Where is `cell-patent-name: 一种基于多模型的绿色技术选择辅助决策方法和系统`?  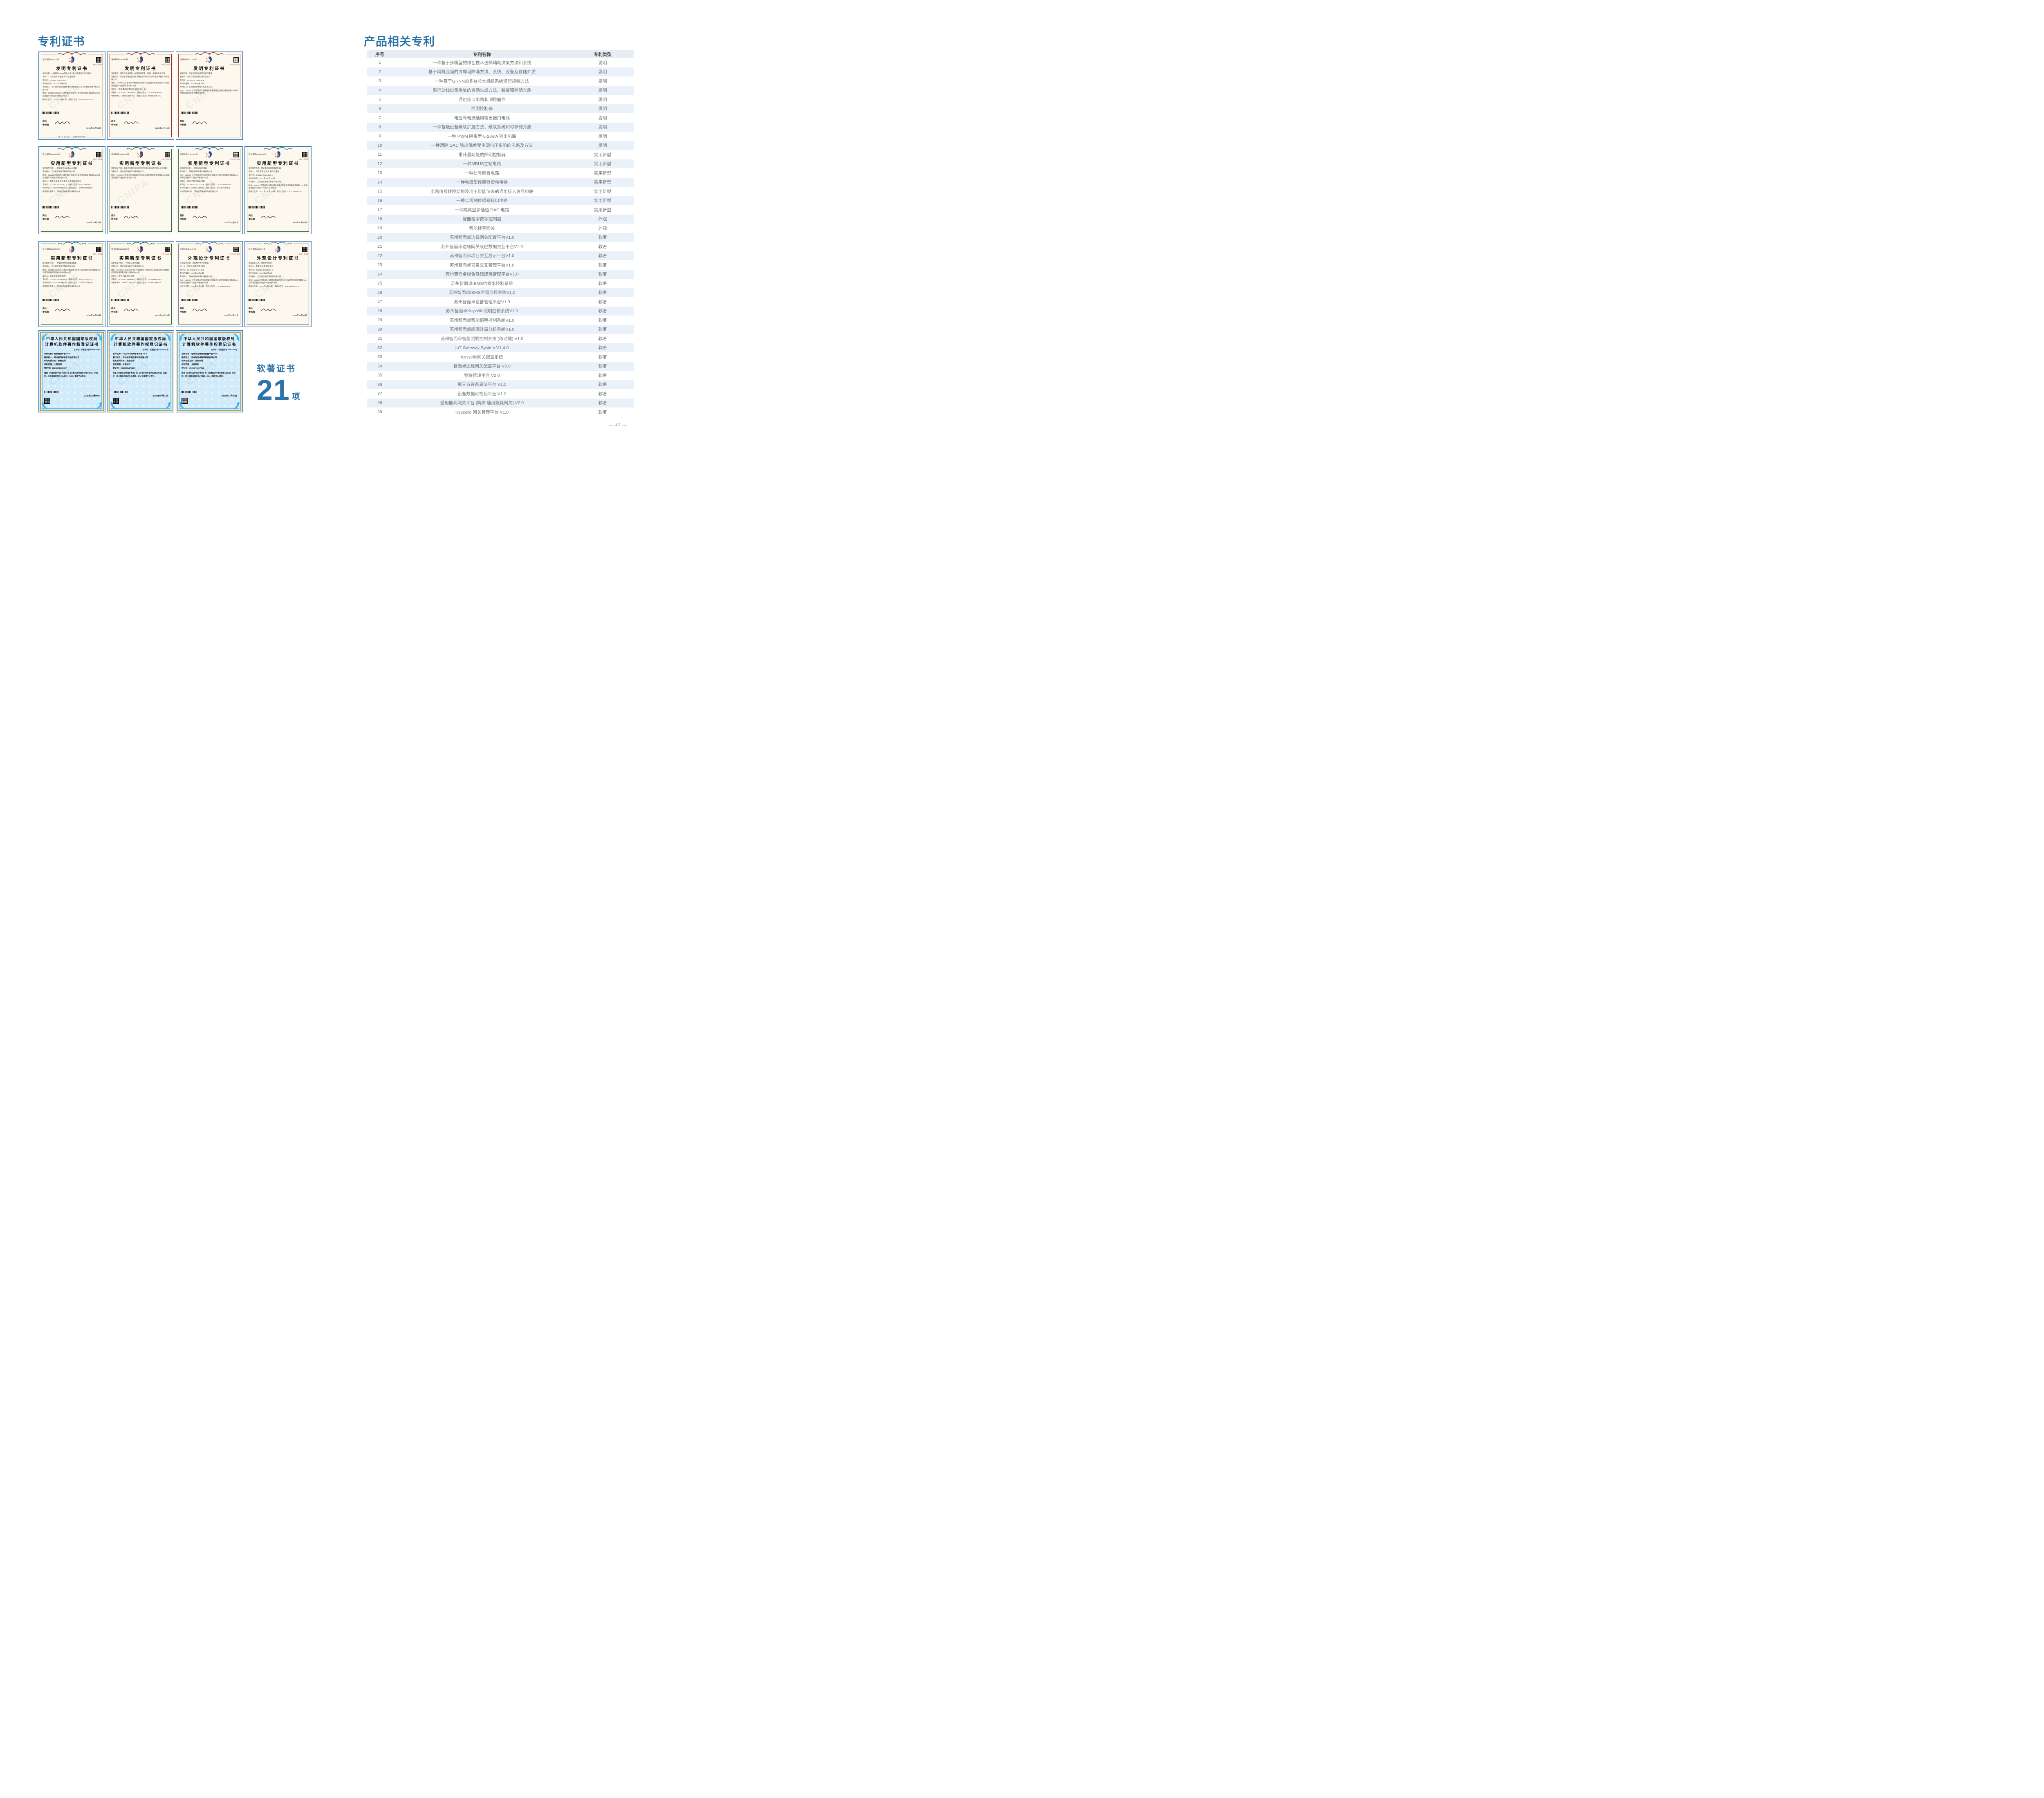 cell-patent-name: 一种基于多模型的绿色技术选择辅助决策方法和系统 is located at coordinates (482, 62).